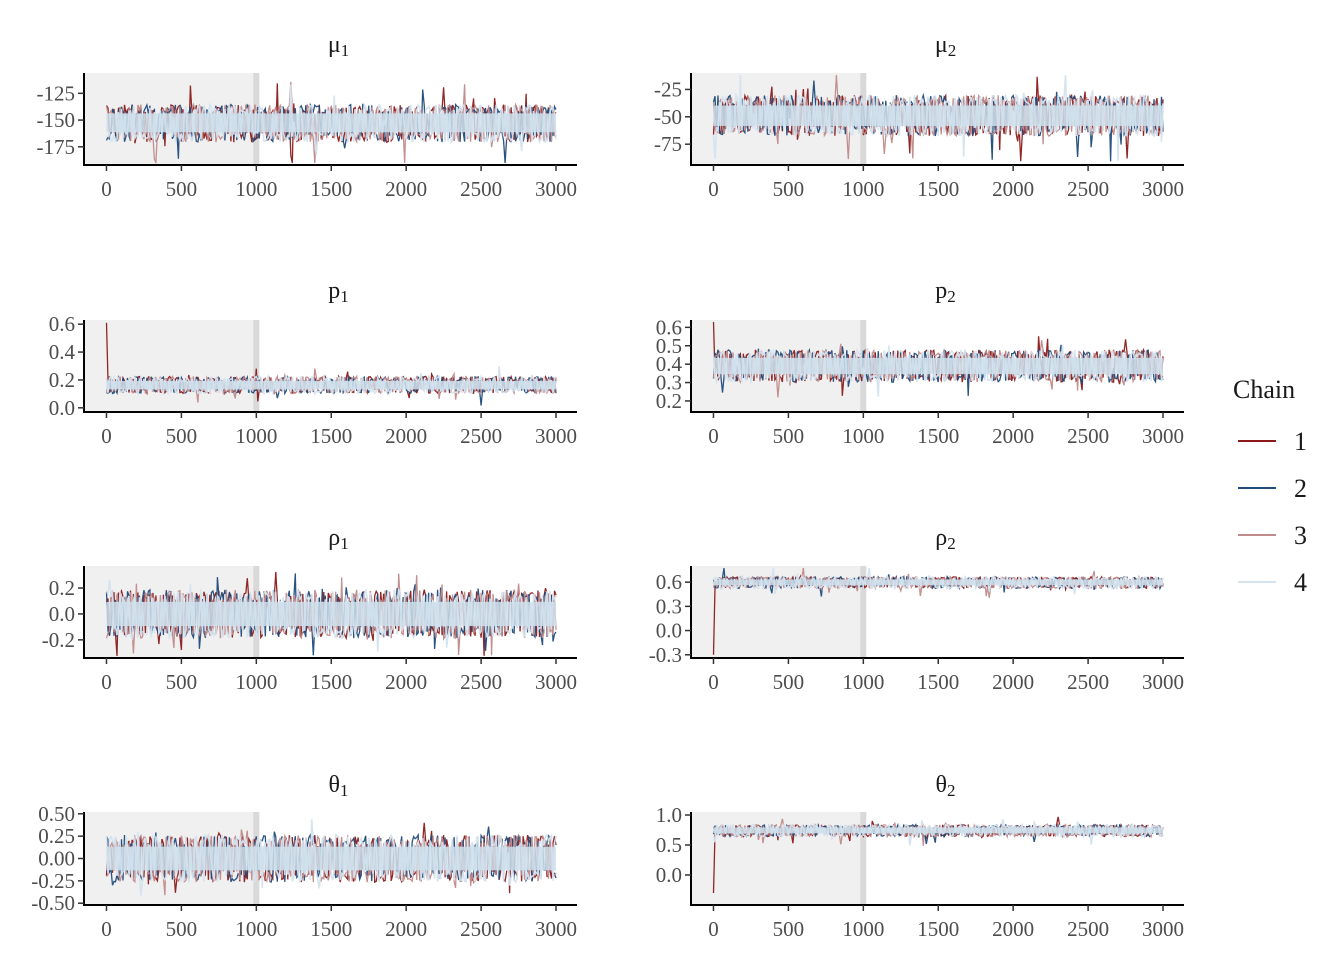 This screenshot has height=960, width=1344. What do you see at coordinates (53, 903) in the screenshot?
I see `y-tick-label: -0.50` at bounding box center [53, 903].